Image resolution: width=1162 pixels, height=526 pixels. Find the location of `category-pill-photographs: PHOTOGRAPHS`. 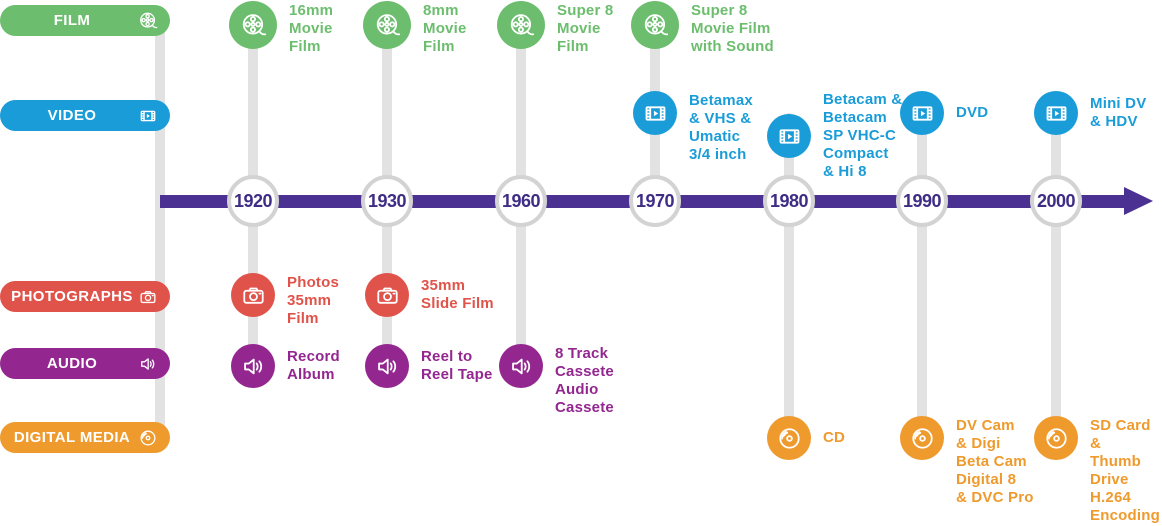

category-pill-photographs: PHOTOGRAPHS is located at coordinates (85, 296).